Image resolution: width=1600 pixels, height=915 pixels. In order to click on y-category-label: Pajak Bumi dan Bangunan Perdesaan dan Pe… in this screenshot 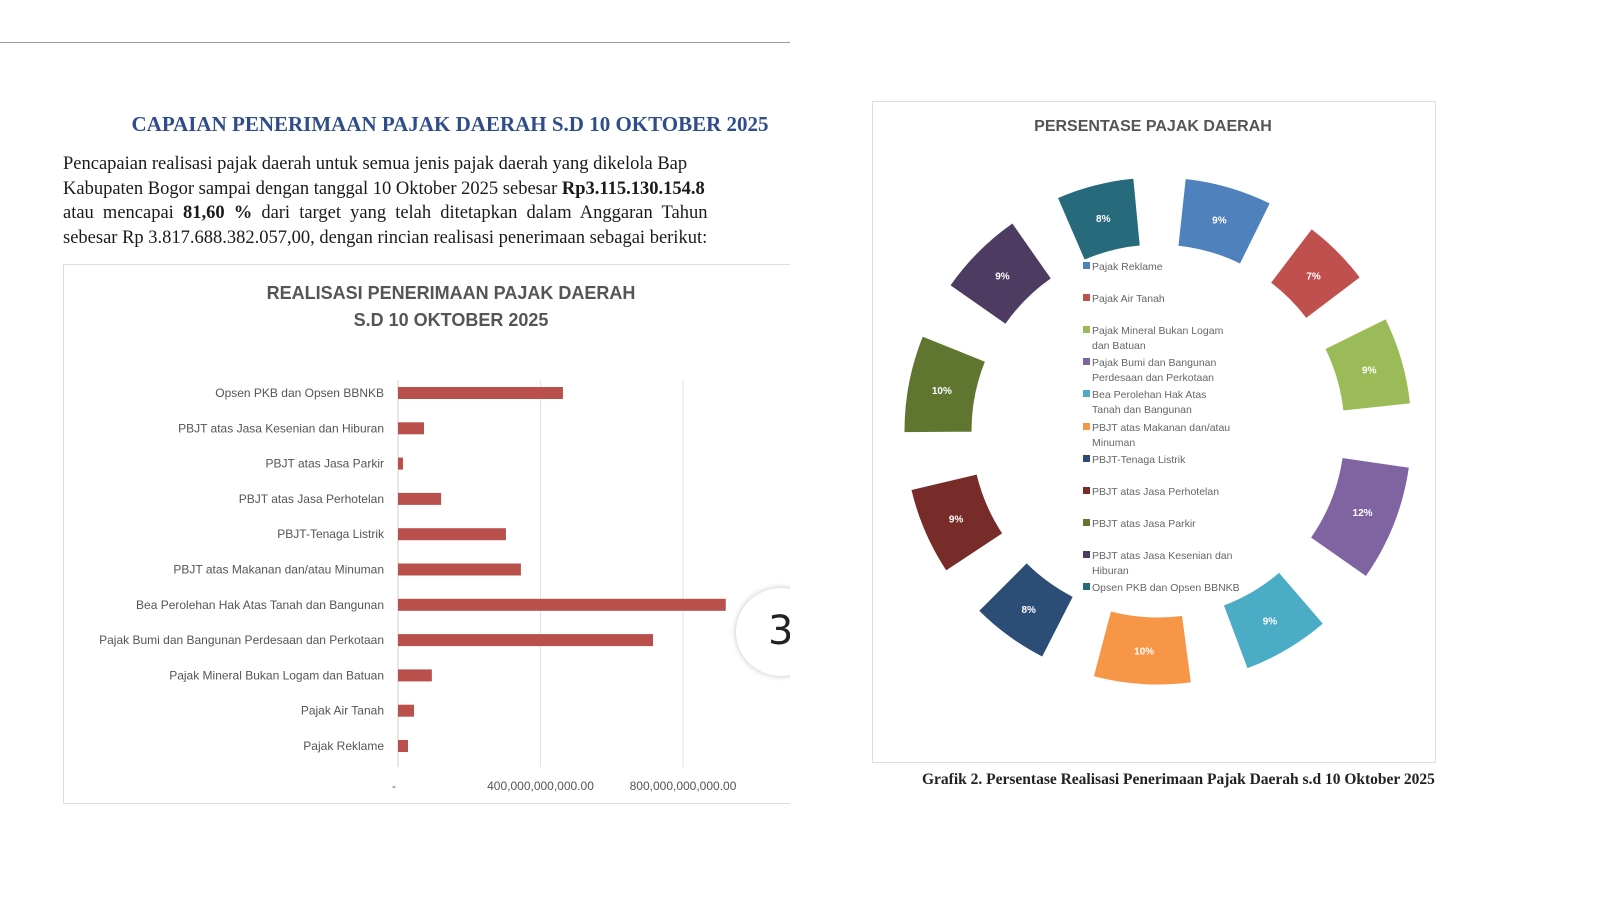, I will do `click(241, 640)`.